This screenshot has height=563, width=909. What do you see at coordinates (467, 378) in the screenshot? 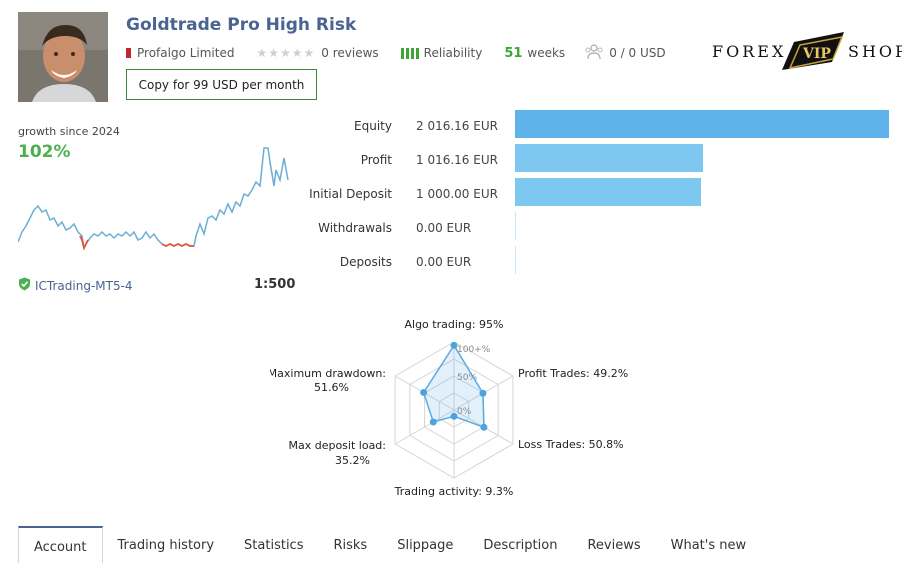
I see `radar-scale-label: 50%` at bounding box center [467, 378].